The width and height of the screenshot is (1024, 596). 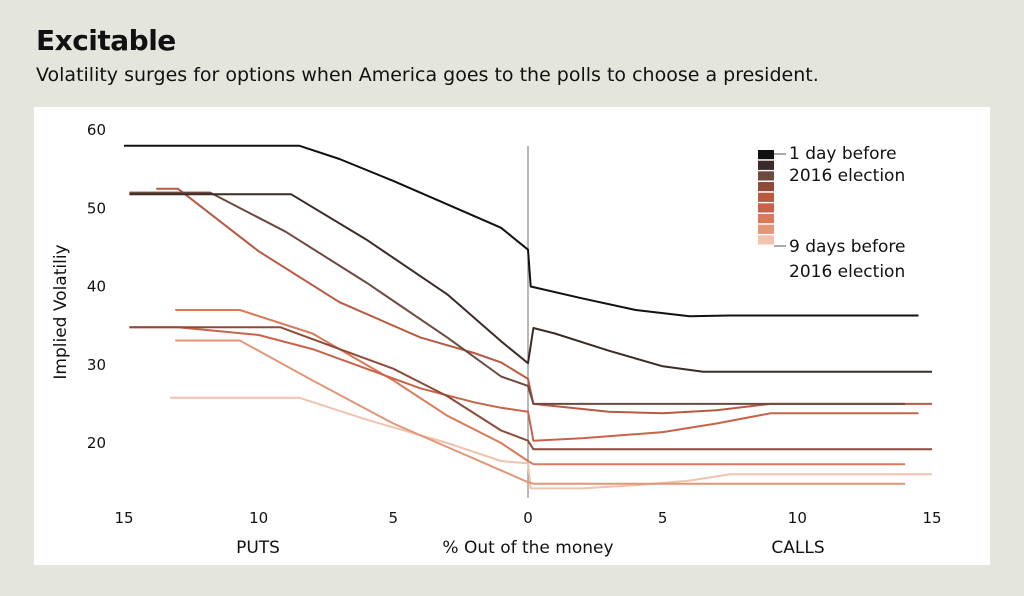 I want to click on y-tick-label: 50, so click(x=96, y=208).